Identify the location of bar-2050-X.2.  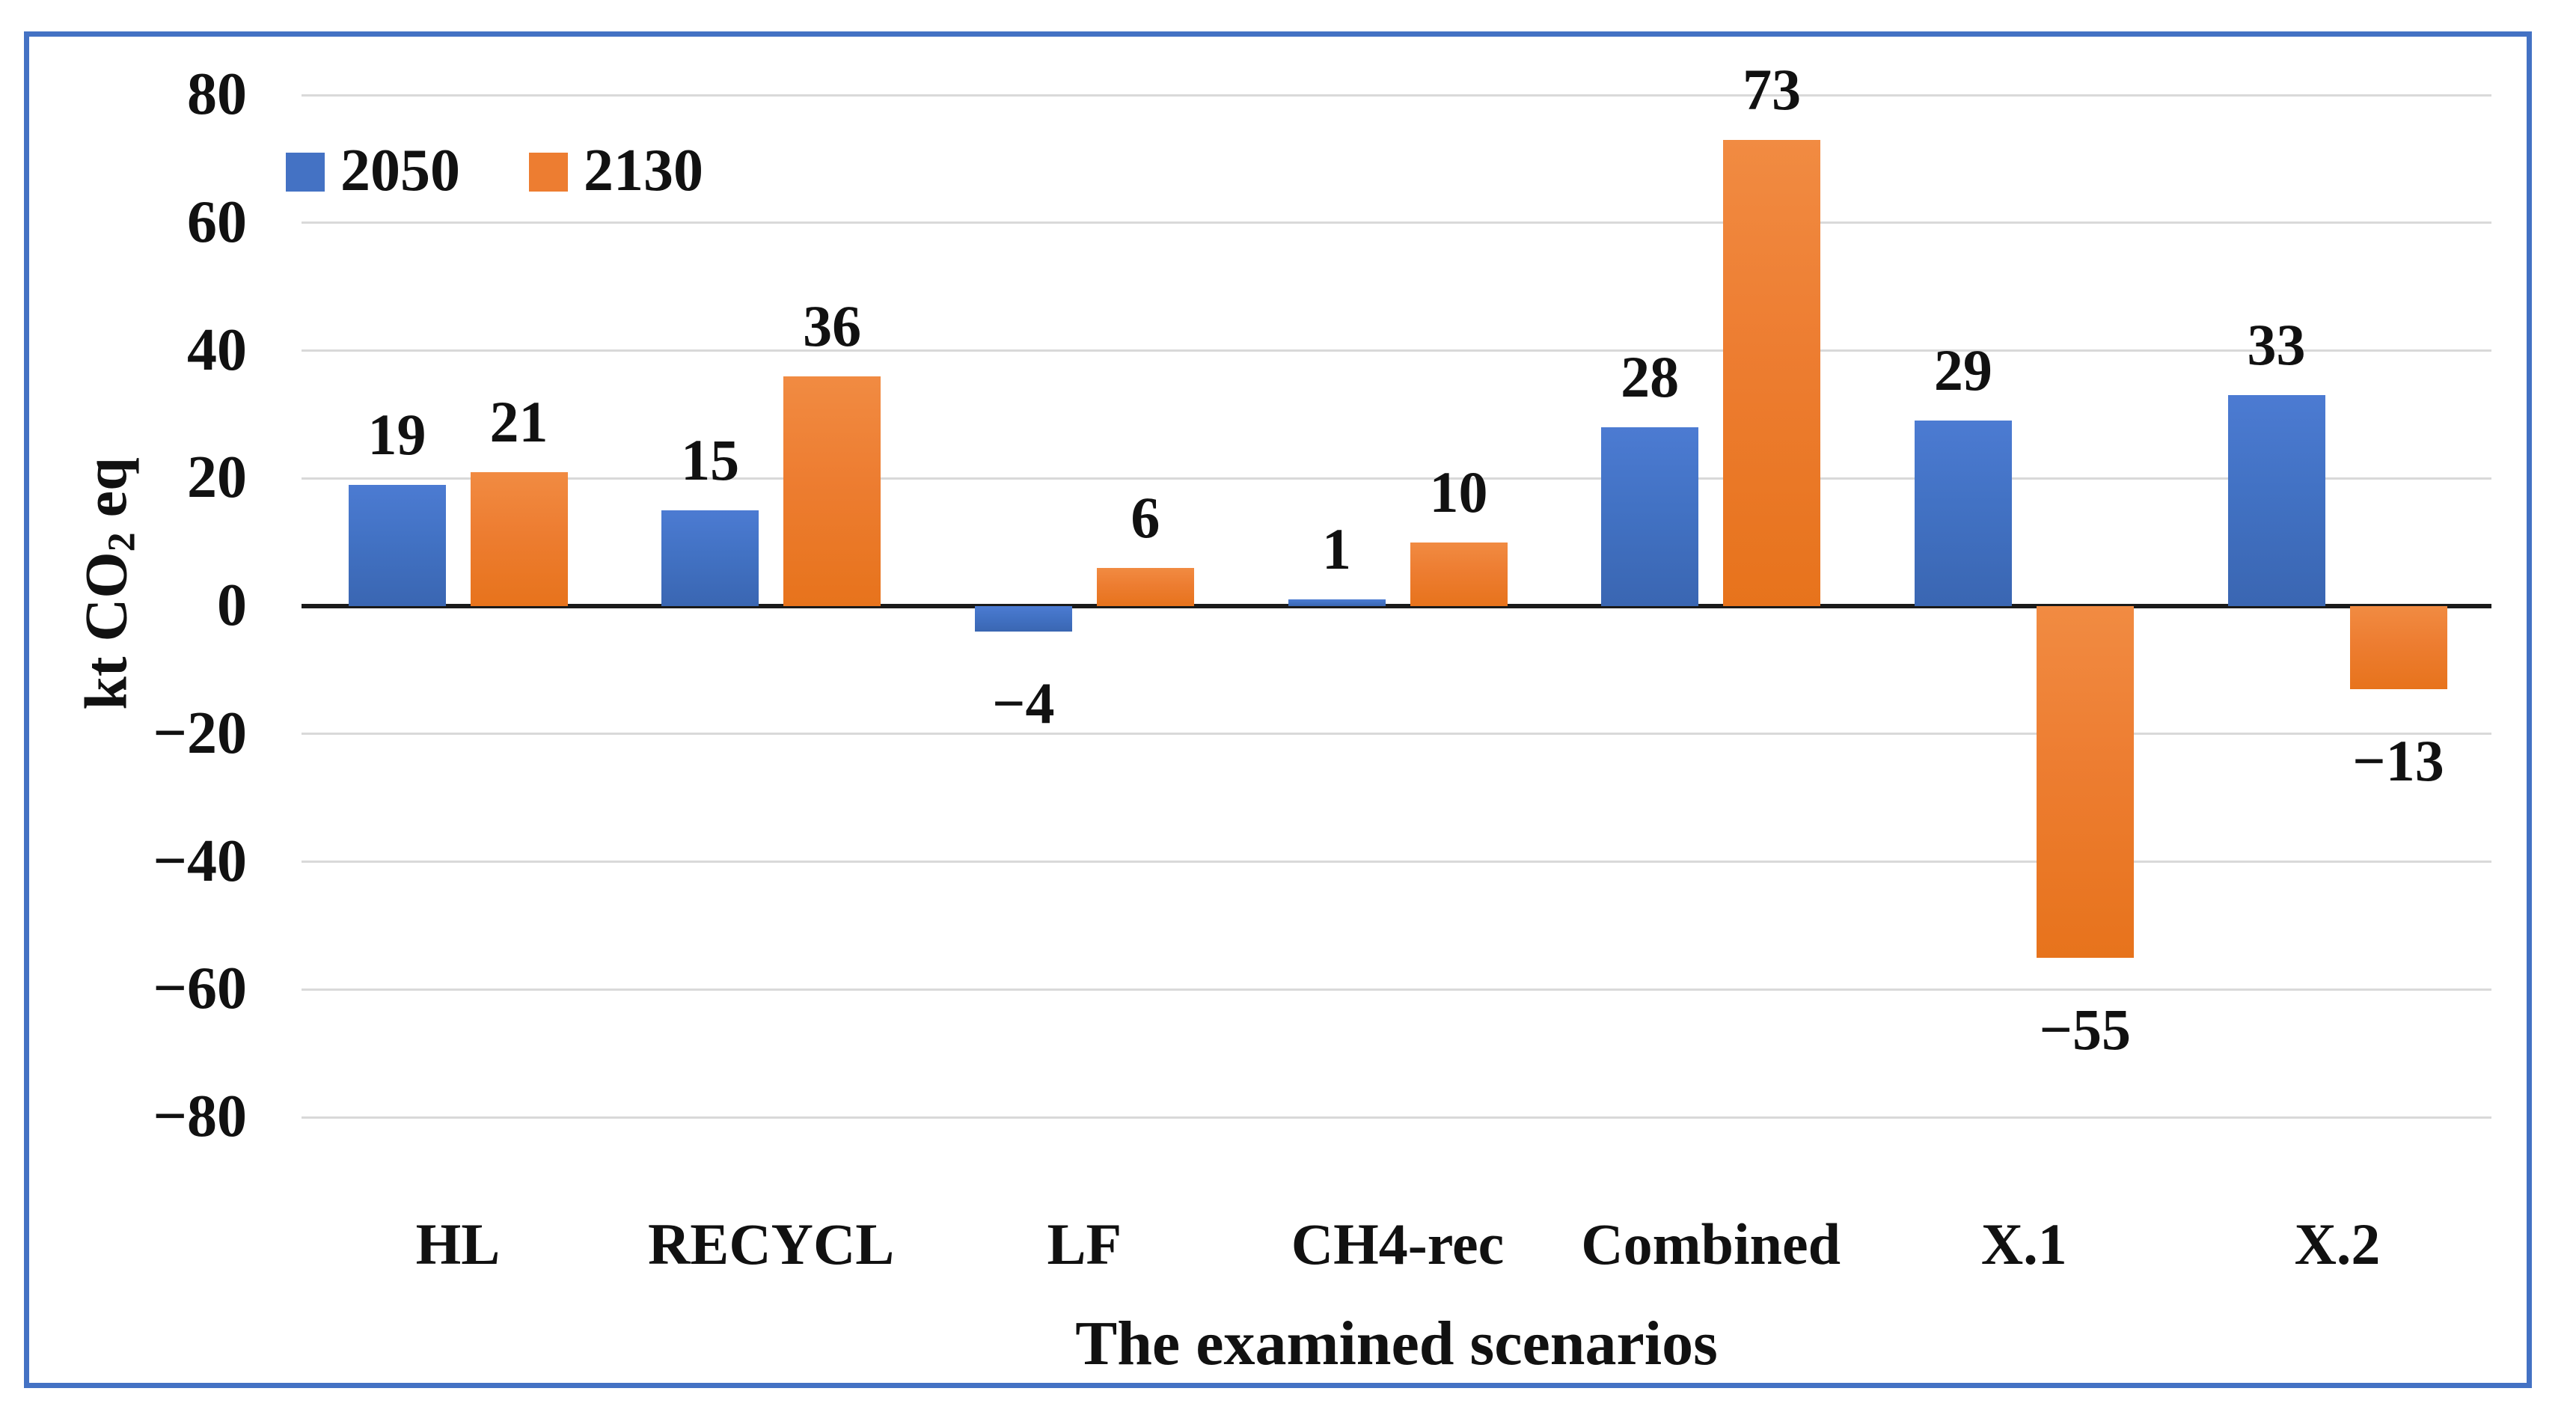
(2276, 500).